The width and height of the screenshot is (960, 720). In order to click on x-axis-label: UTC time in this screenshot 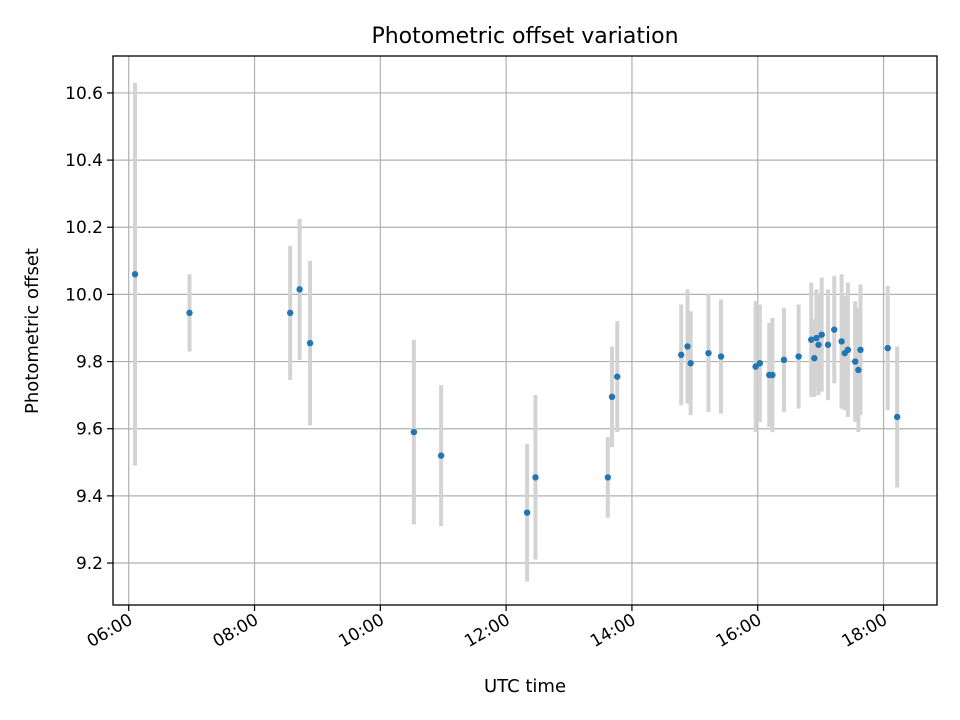, I will do `click(525, 686)`.